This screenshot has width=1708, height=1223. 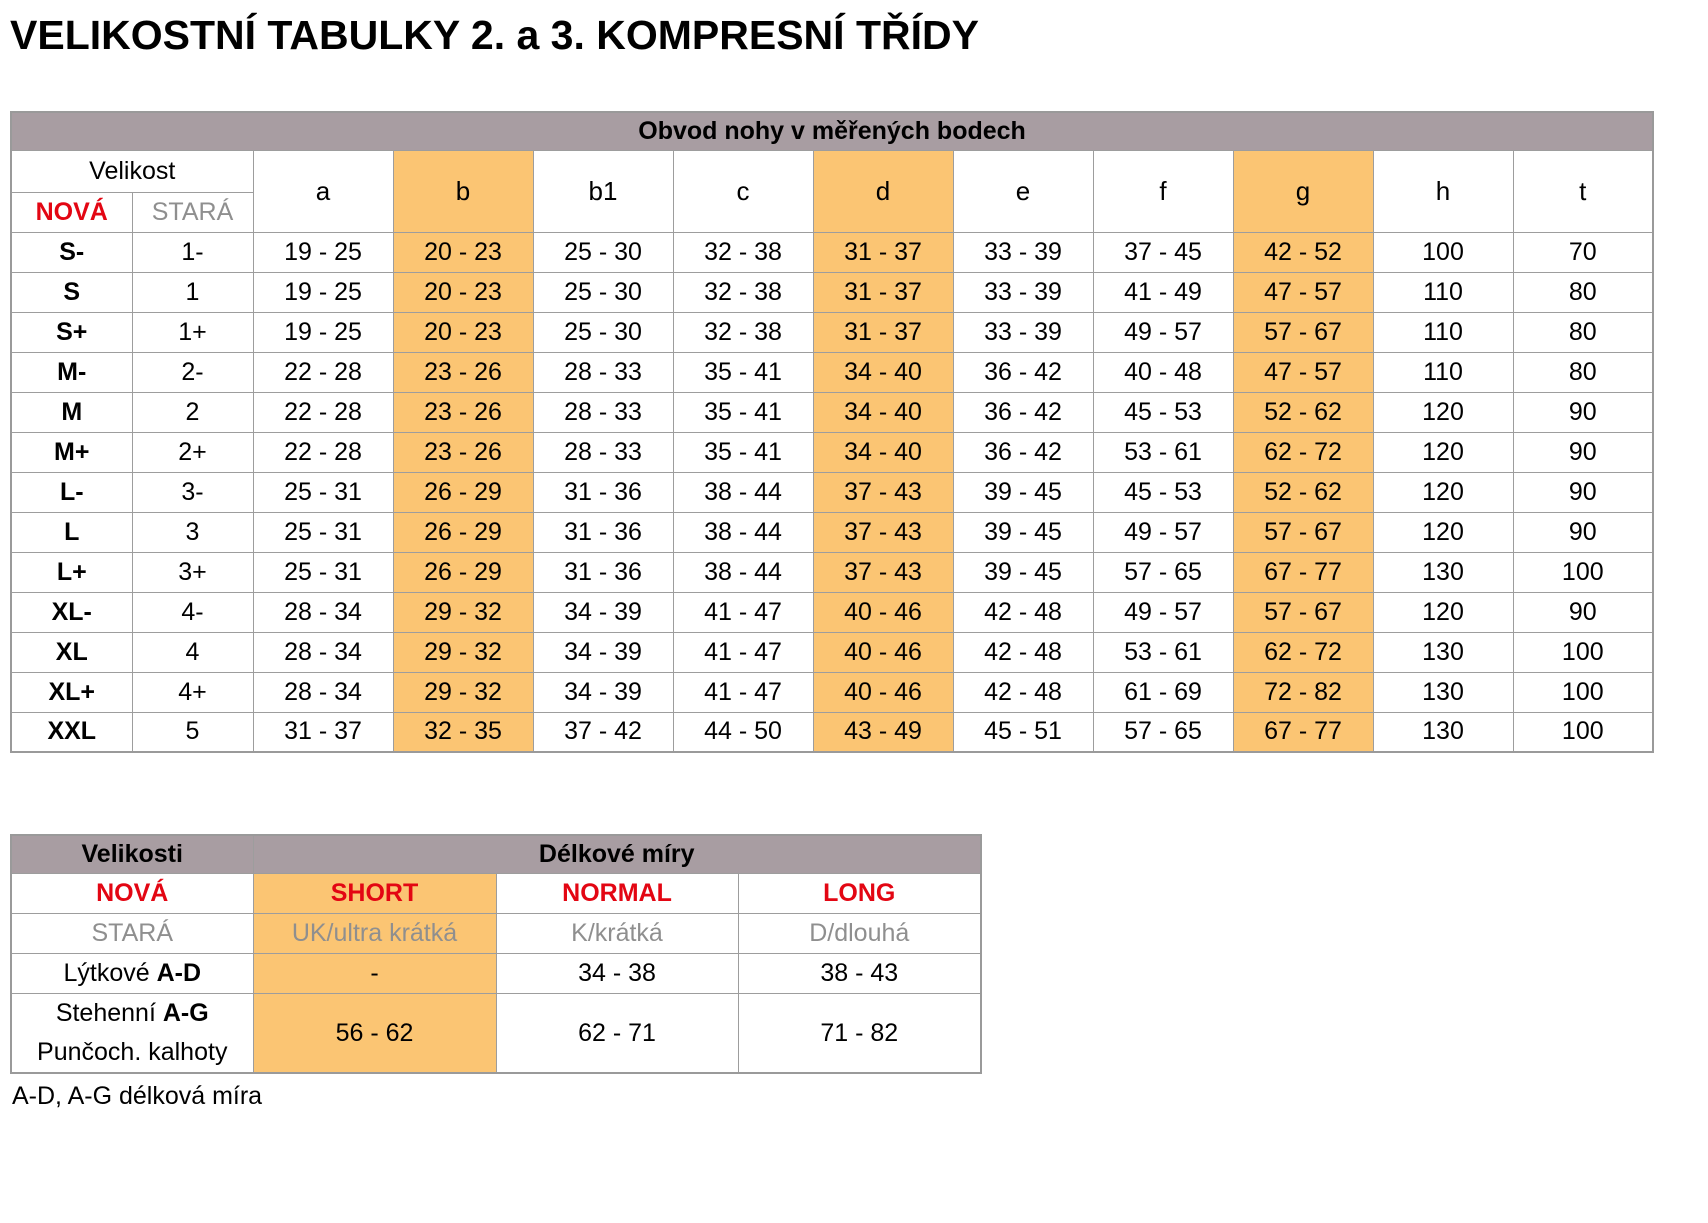 I want to click on length-stara-label: STARÁ, so click(x=132, y=933).